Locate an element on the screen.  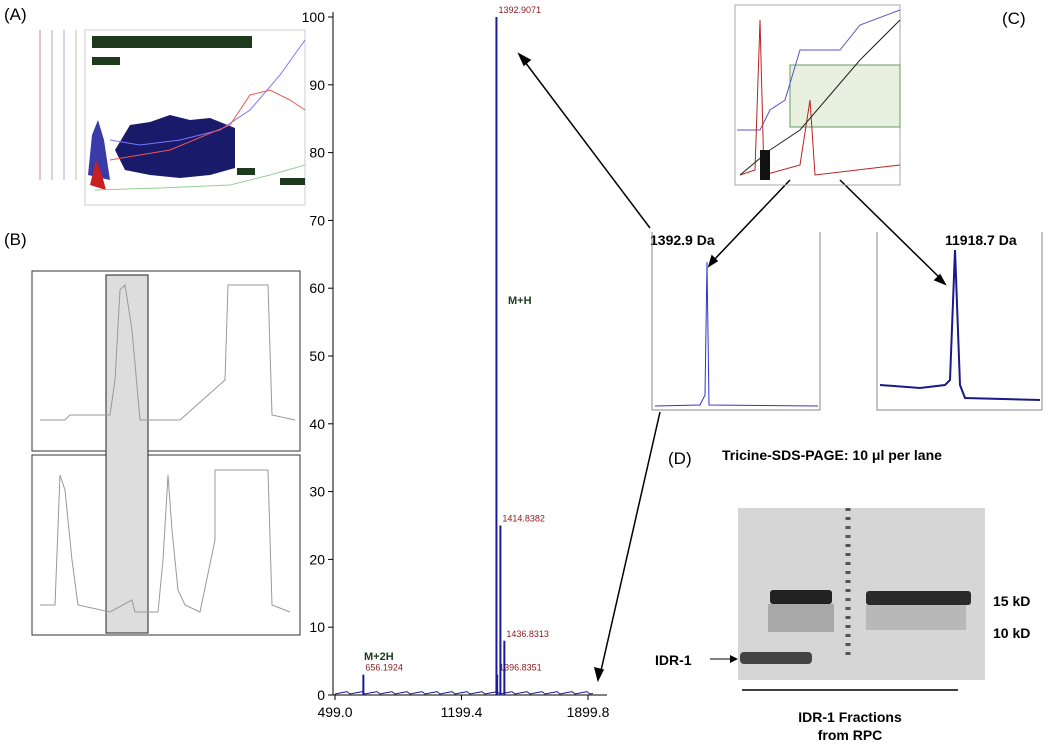
y-tick-label: 30 is located at coordinates (317, 492).